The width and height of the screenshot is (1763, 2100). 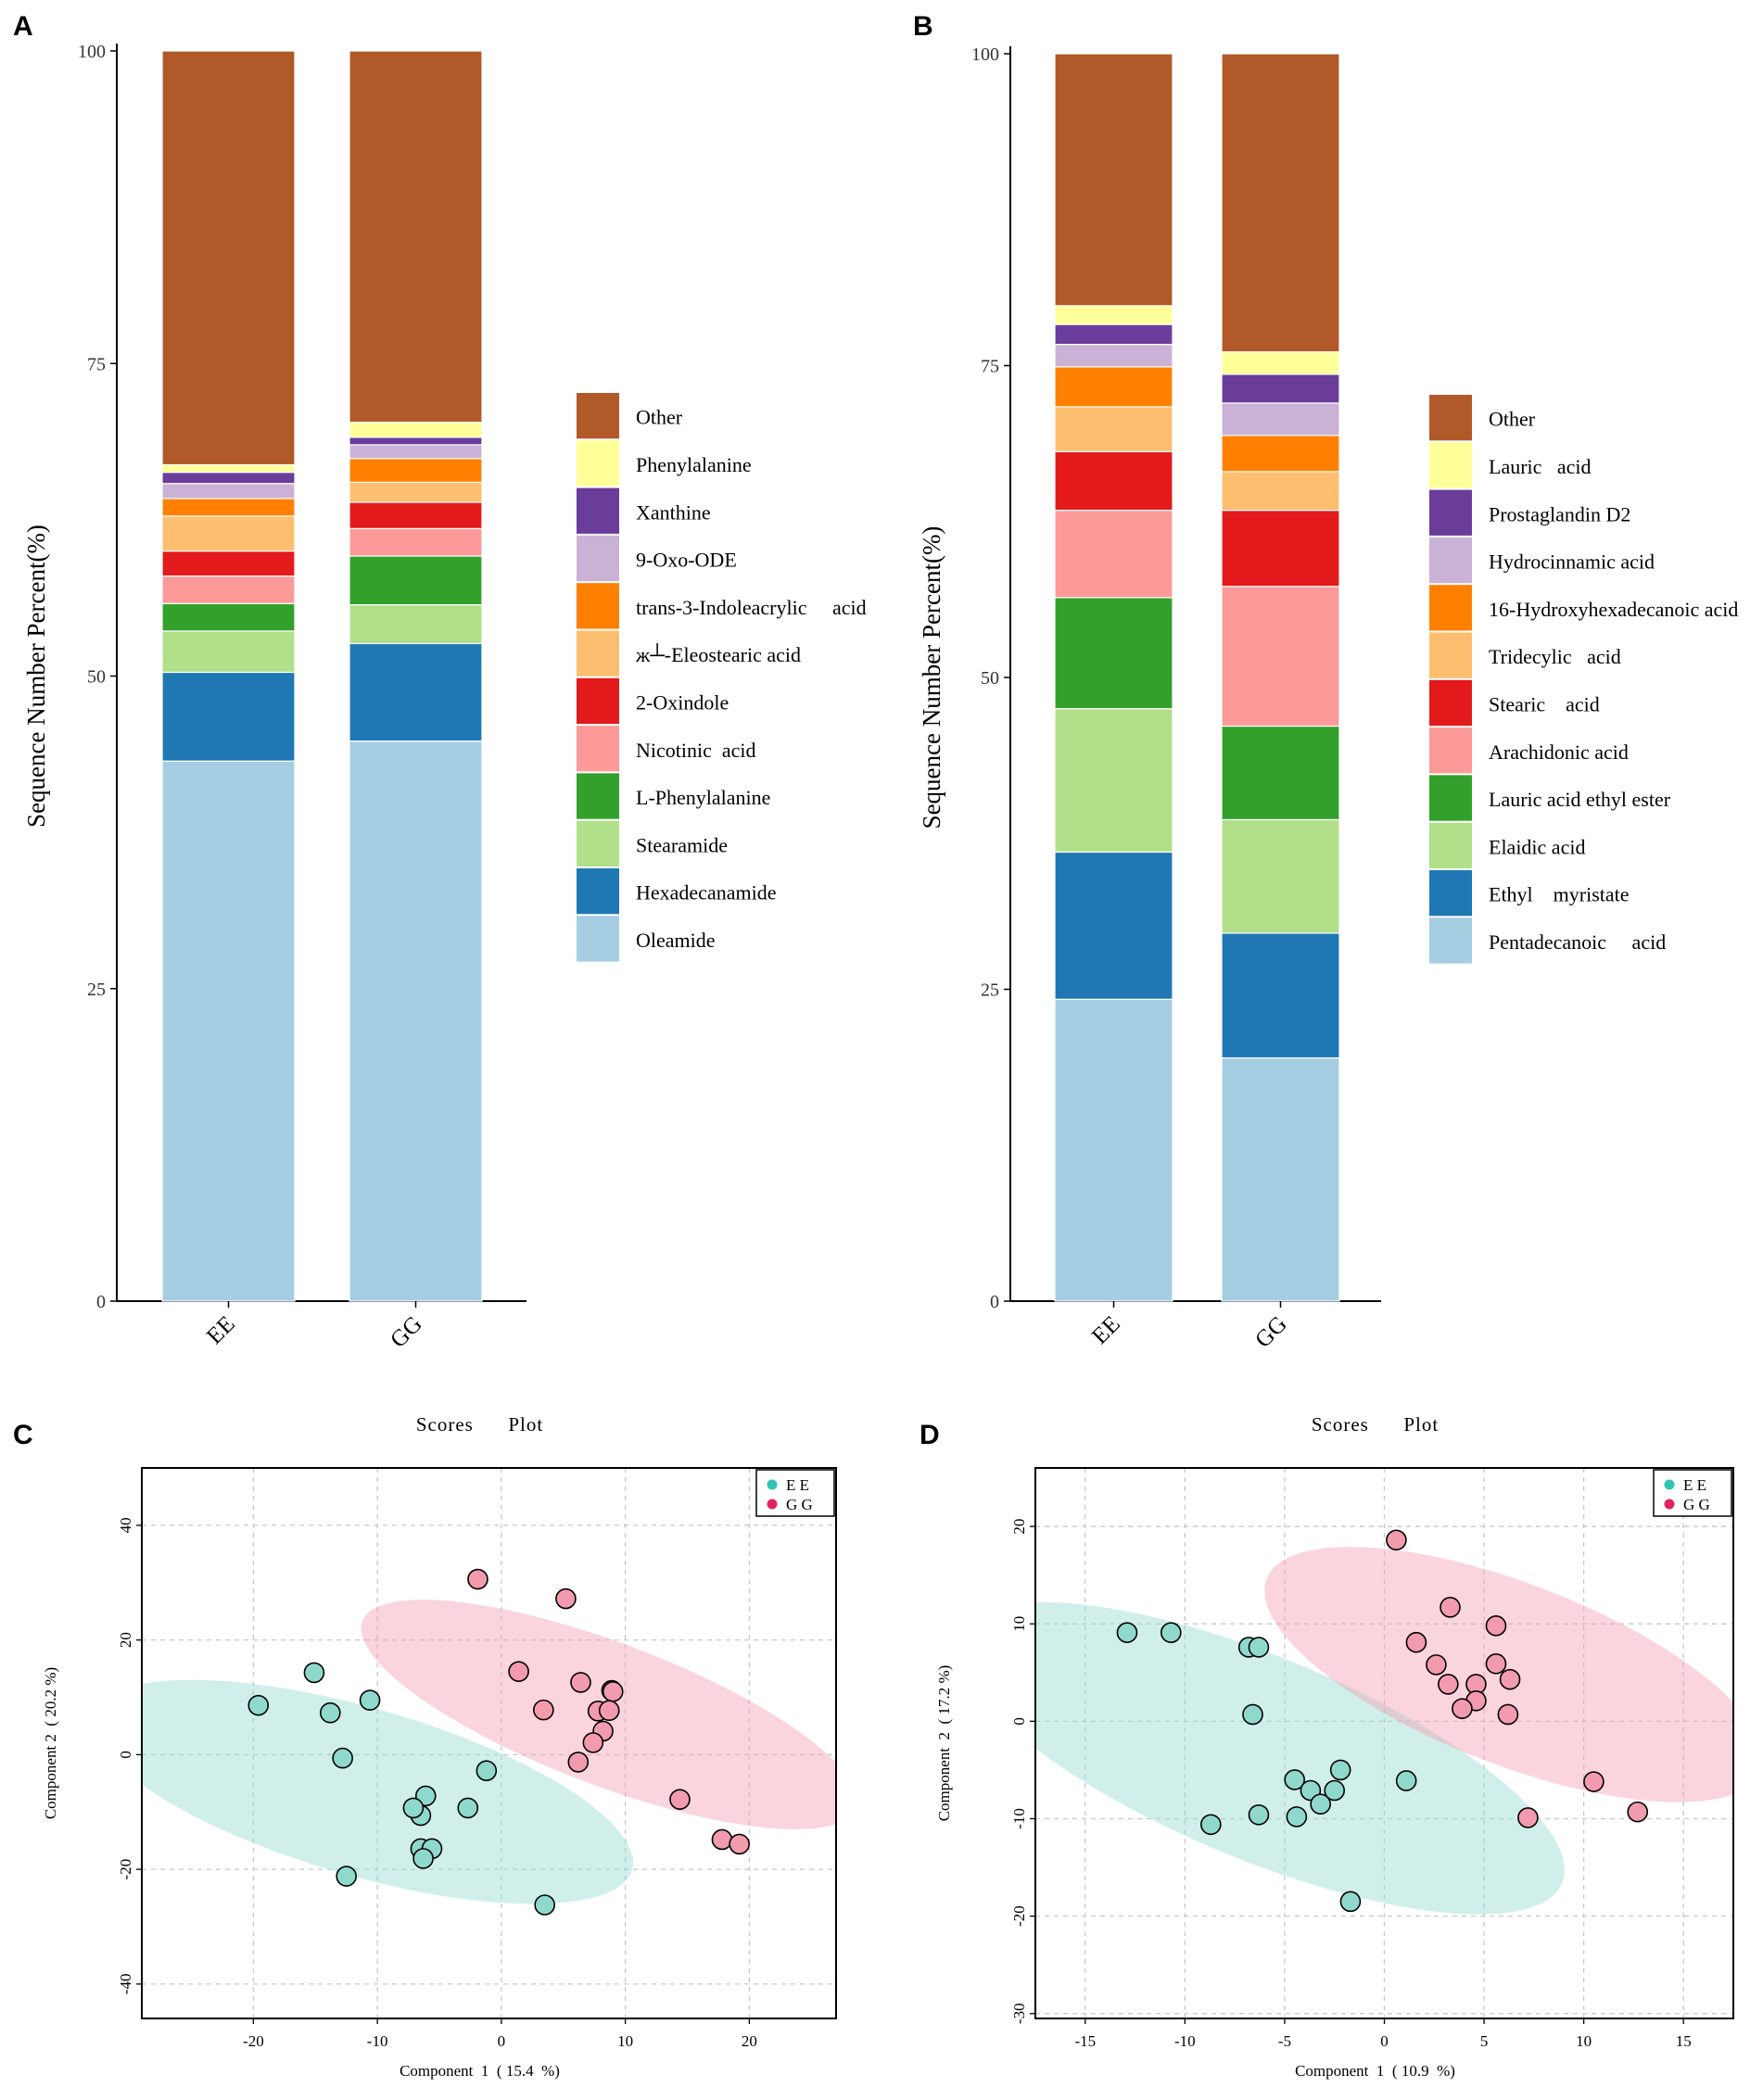 What do you see at coordinates (502, 2041) in the screenshot?
I see `x-tick-label: 0` at bounding box center [502, 2041].